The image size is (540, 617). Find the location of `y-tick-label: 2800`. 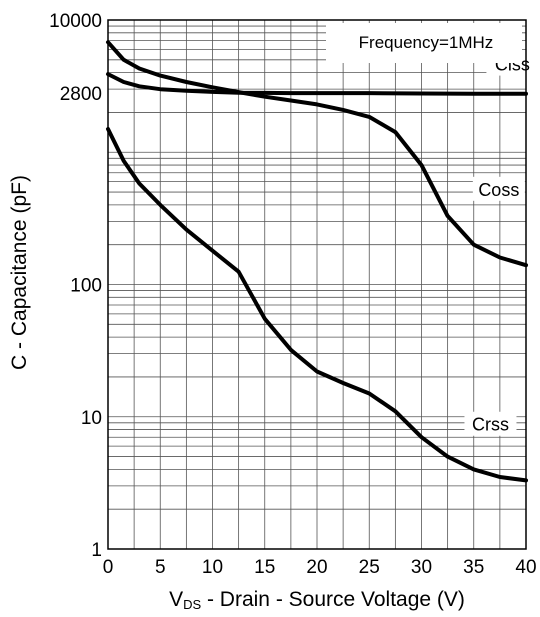

y-tick-label: 2800 is located at coordinates (81, 94).